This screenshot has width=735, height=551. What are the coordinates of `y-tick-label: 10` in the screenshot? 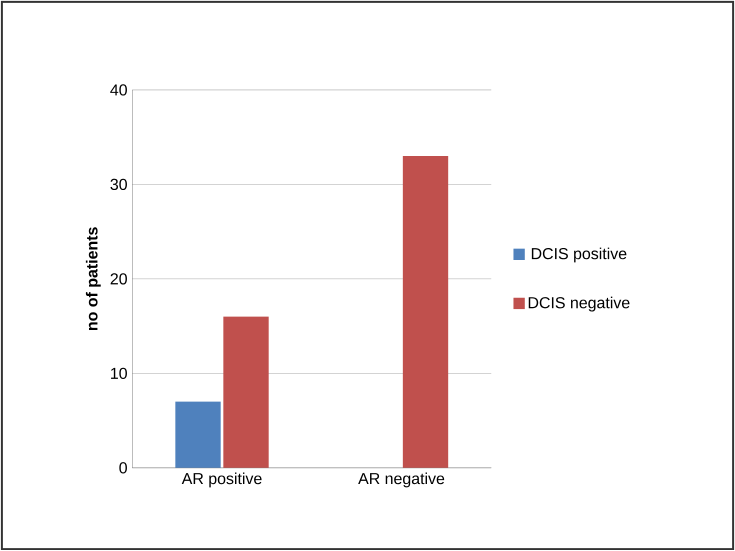 It's located at (119, 373).